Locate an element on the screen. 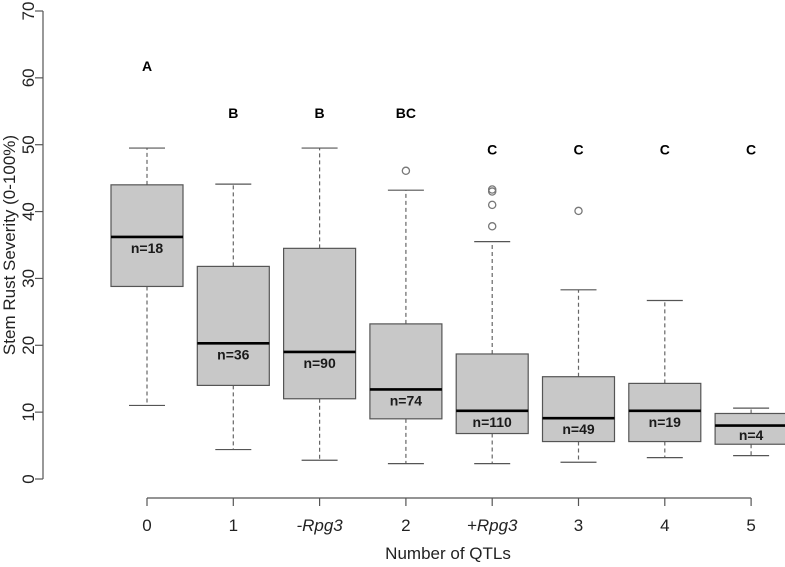 Image resolution: width=785 pixels, height=567 pixels. box-group: n=36 is located at coordinates (233, 317).